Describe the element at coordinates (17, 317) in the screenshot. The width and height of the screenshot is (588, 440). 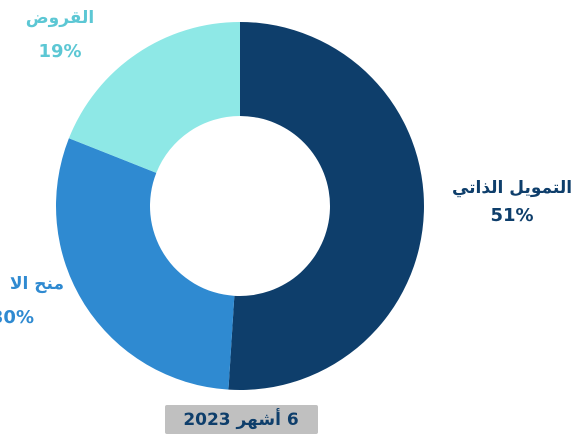
I see `slice-value-label: 30%` at that location.